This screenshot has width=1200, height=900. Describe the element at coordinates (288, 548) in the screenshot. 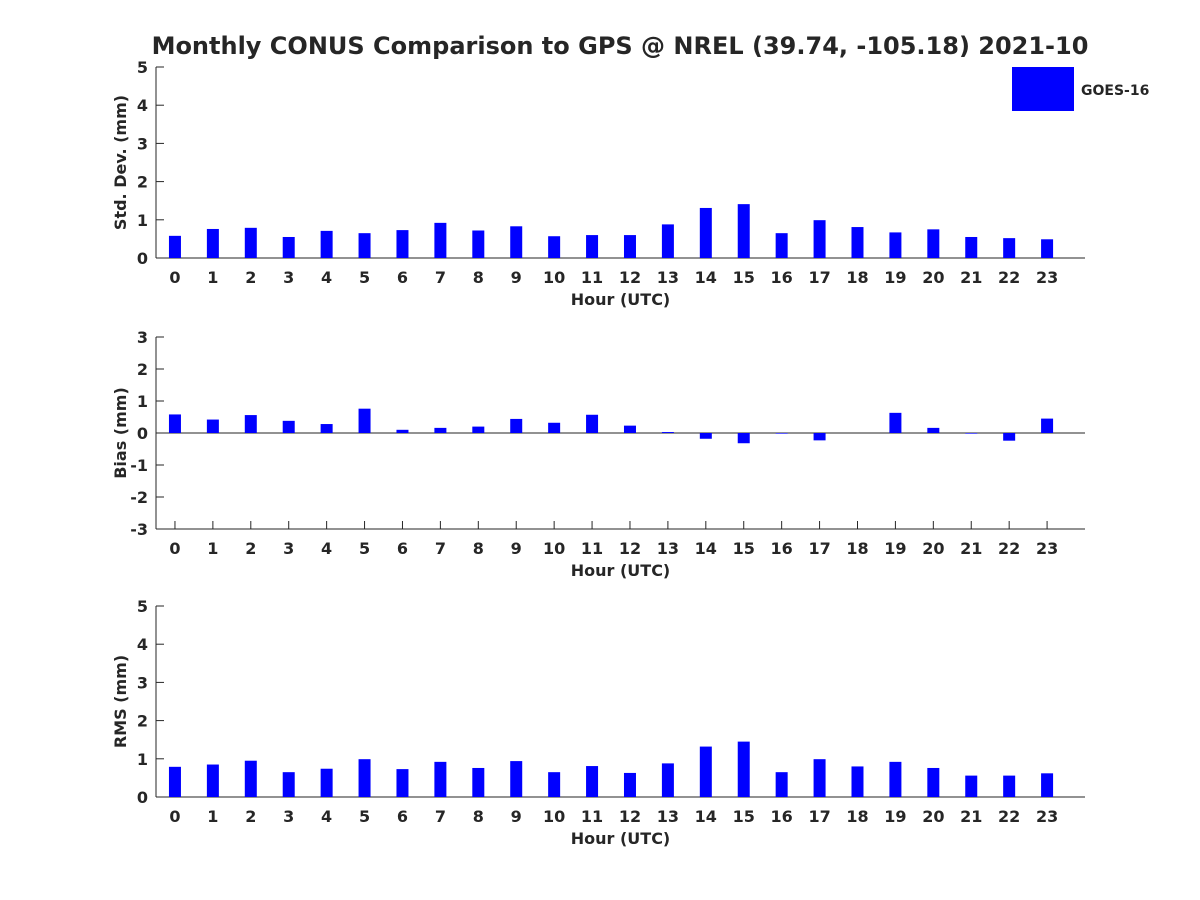

I see `x-tick-label: 3` at that location.